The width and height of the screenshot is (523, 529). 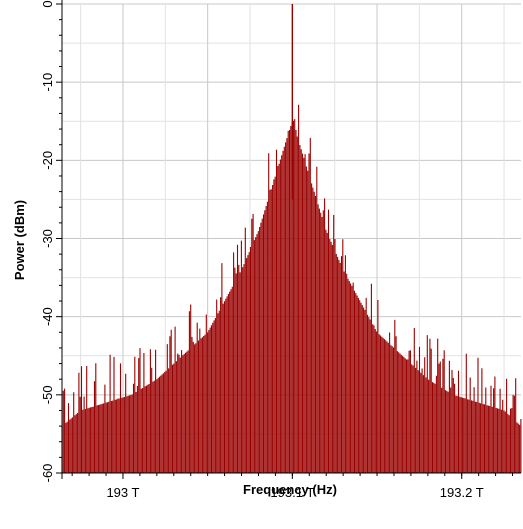 What do you see at coordinates (462, 492) in the screenshot?
I see `x-tick-label: 193.2 T` at bounding box center [462, 492].